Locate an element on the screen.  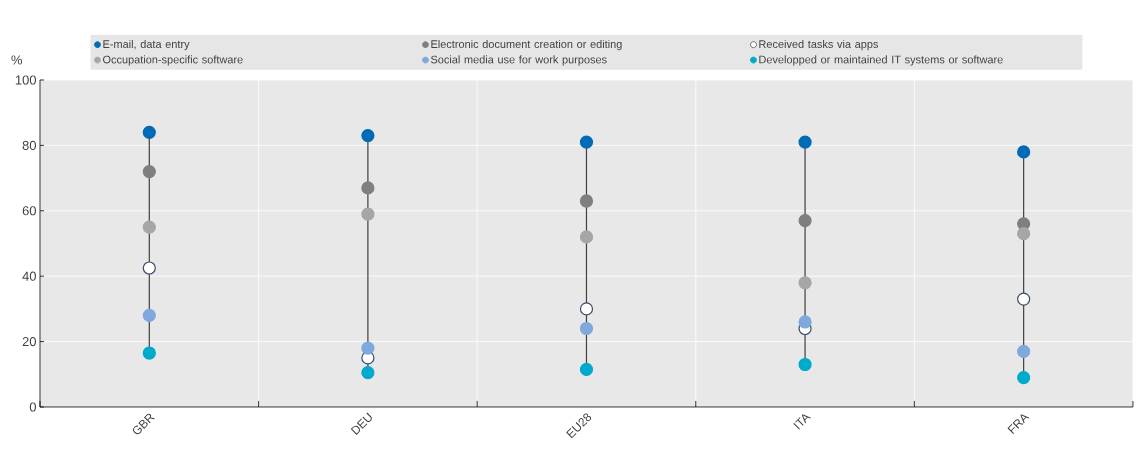
x-tick-label: ITA is located at coordinates (802, 422).